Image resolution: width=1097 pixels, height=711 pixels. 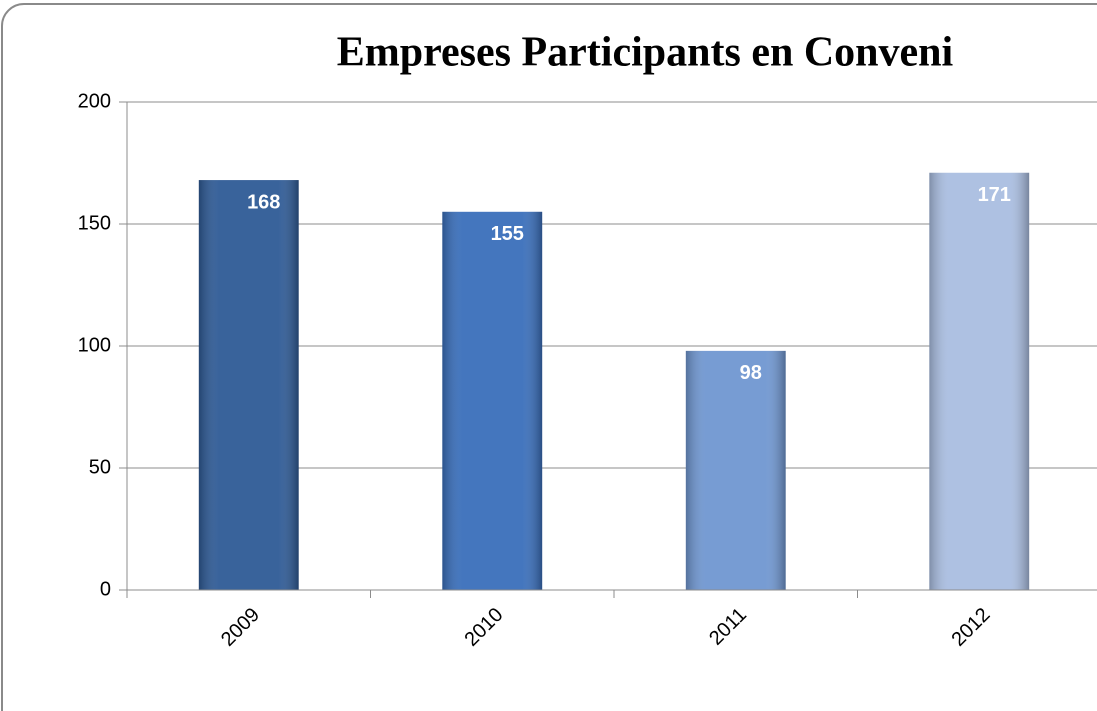 What do you see at coordinates (105, 589) in the screenshot?
I see `y-tick-label: 0` at bounding box center [105, 589].